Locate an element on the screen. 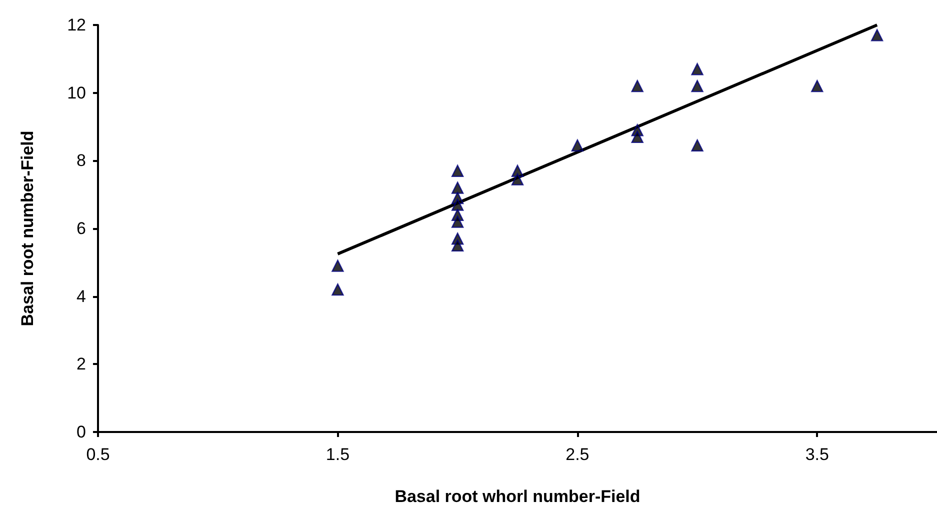  x-axis-title: Basal root whorl number-Field is located at coordinates (517, 496).